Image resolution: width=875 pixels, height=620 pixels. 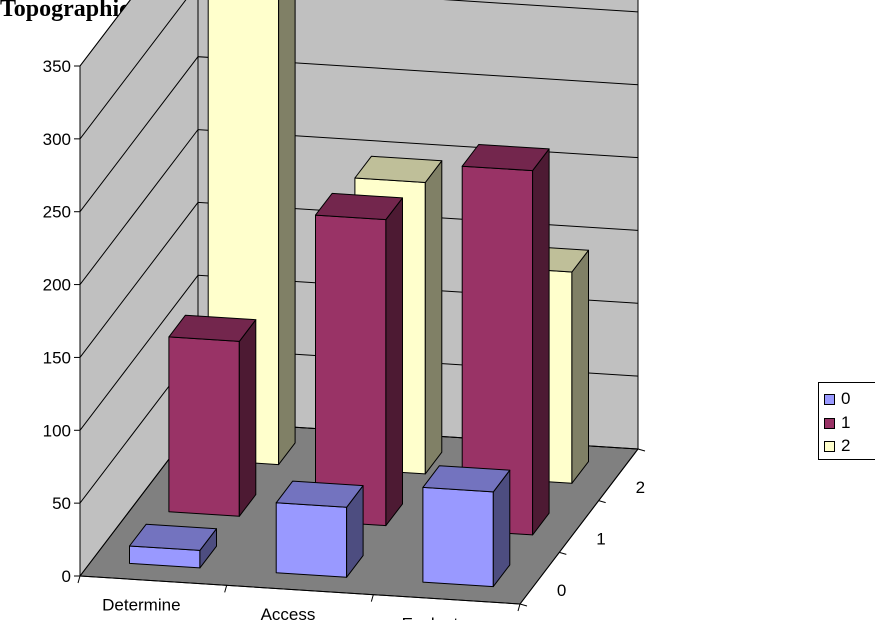 I want to click on legend-label-1: 1, so click(x=846, y=422).